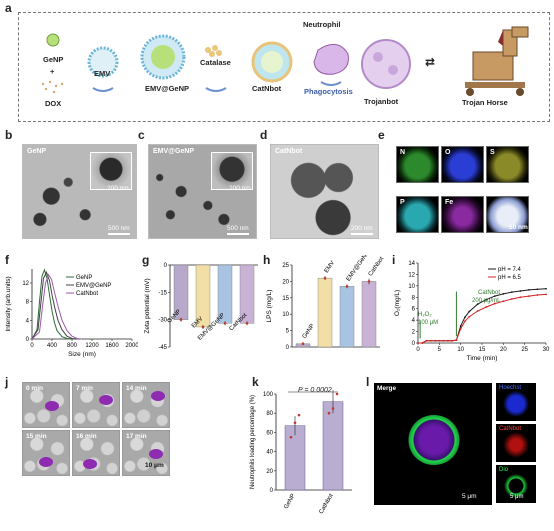 This screenshot has height=531, width=554. I want to click on panel-f-letter: f, so click(7, 260).